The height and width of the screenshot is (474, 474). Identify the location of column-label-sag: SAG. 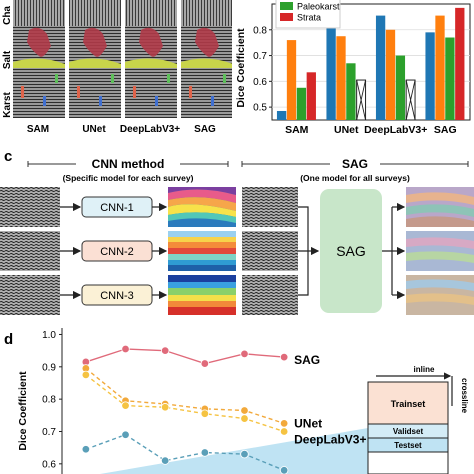
(205, 129).